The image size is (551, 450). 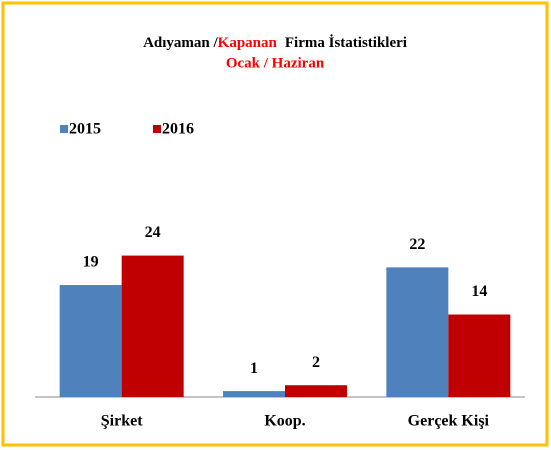 What do you see at coordinates (91, 262) in the screenshot?
I see `data-label: 19` at bounding box center [91, 262].